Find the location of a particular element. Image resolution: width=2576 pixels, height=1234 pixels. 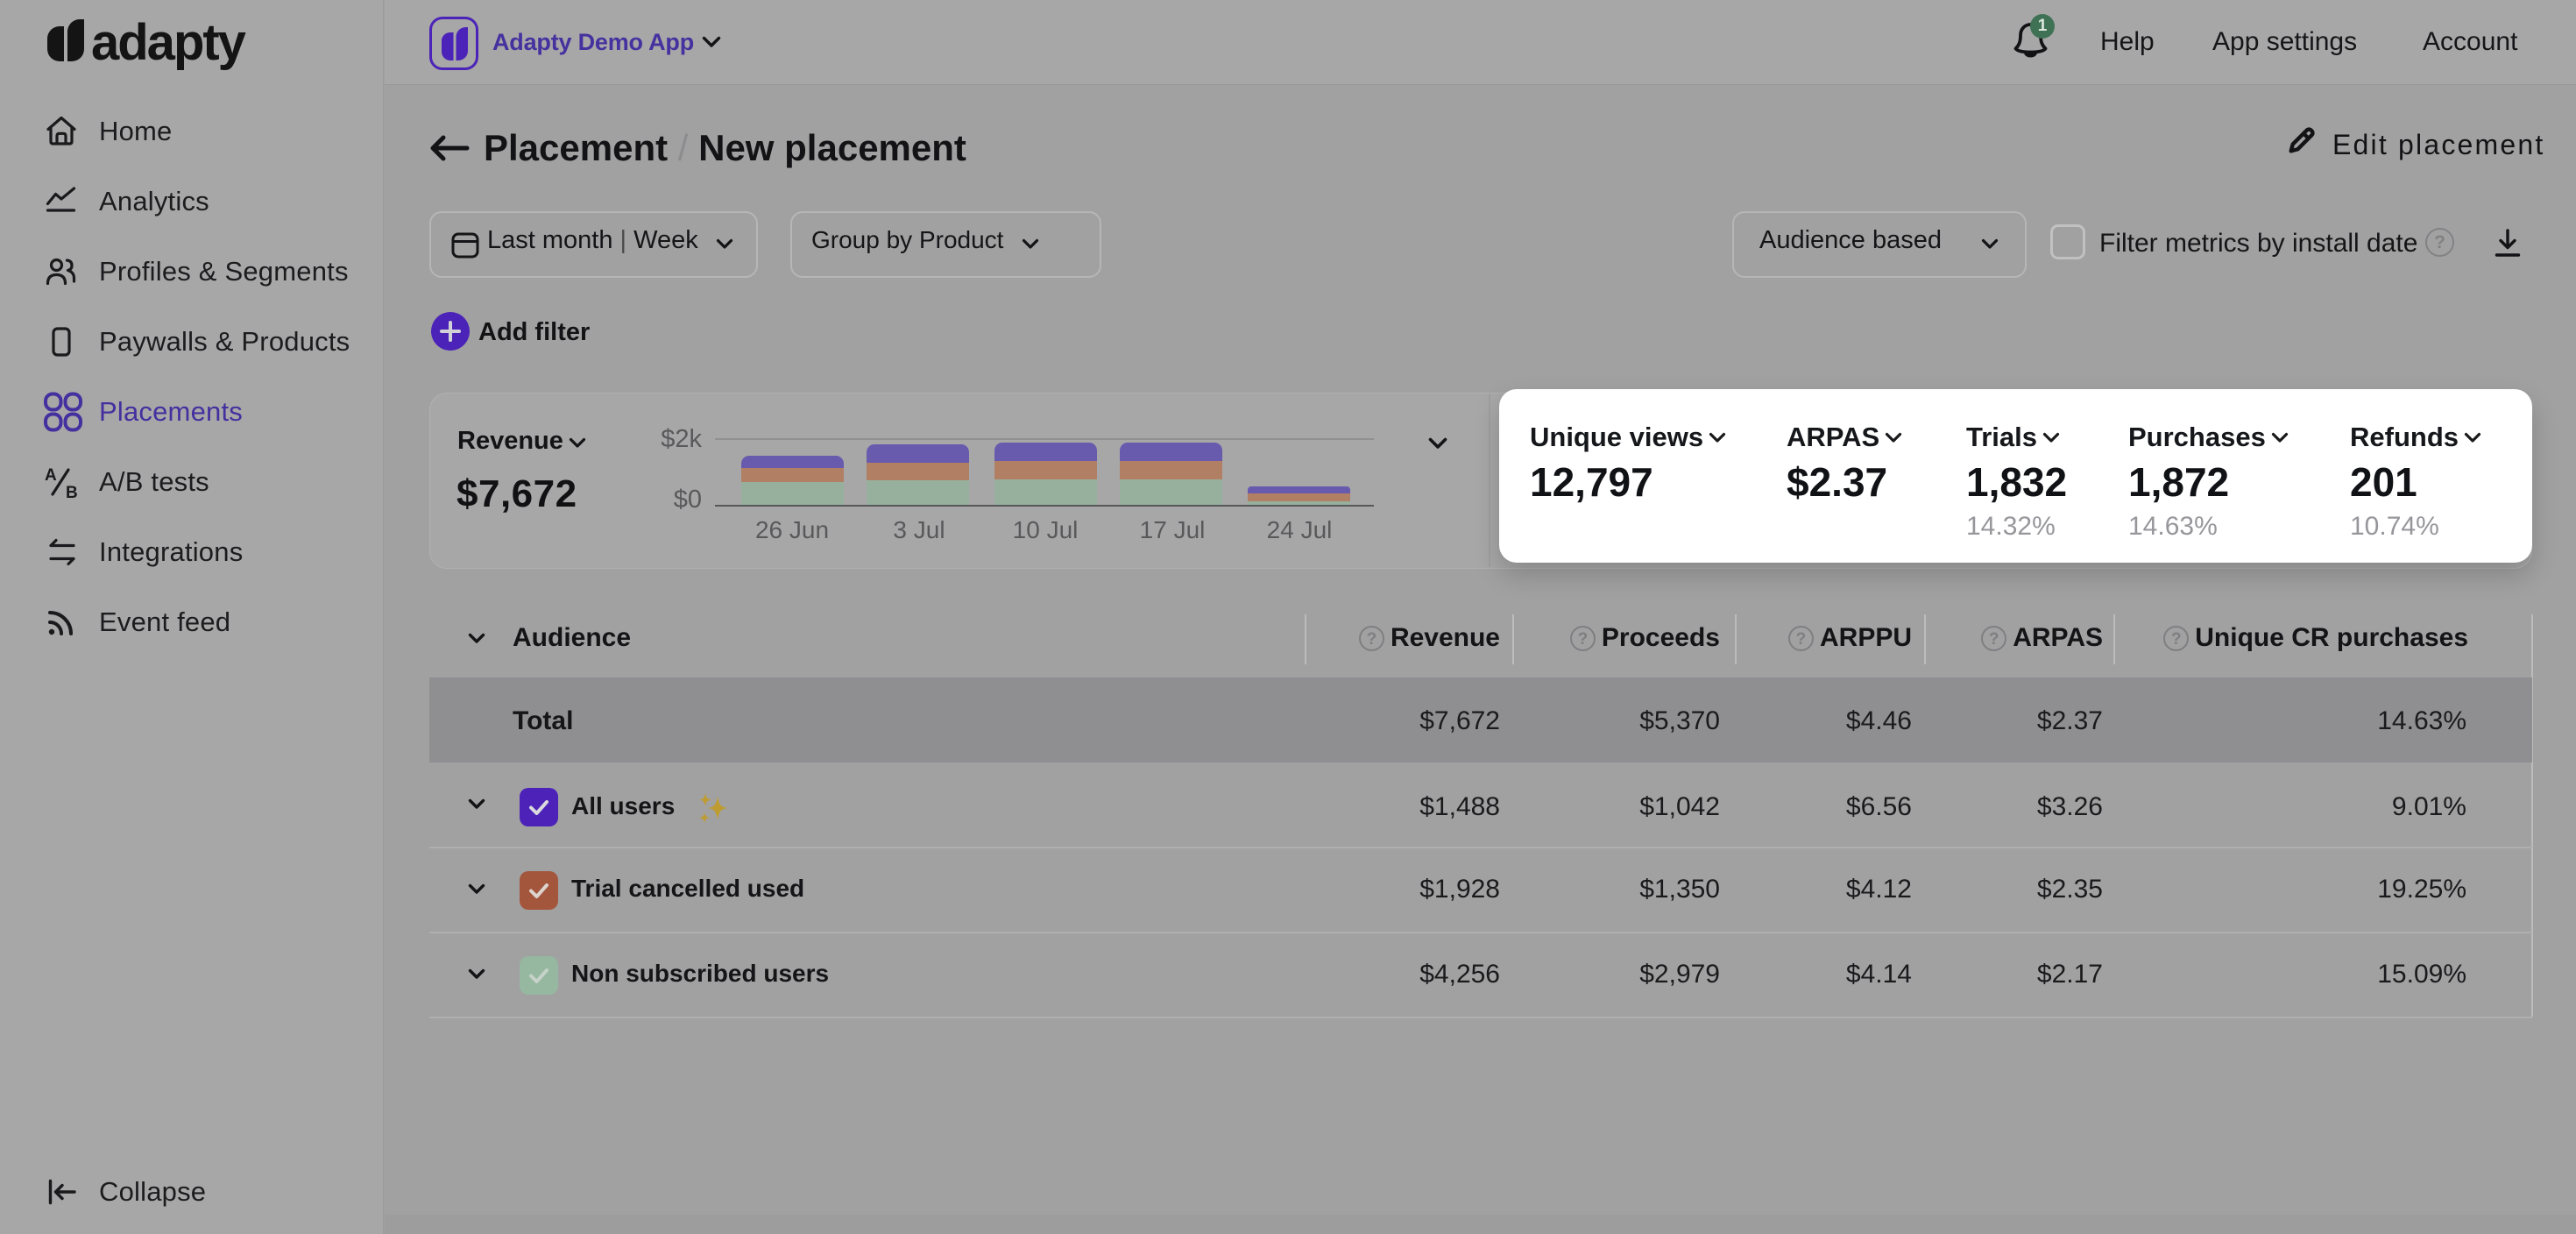

svg-text: A is located at coordinates (51, 476).